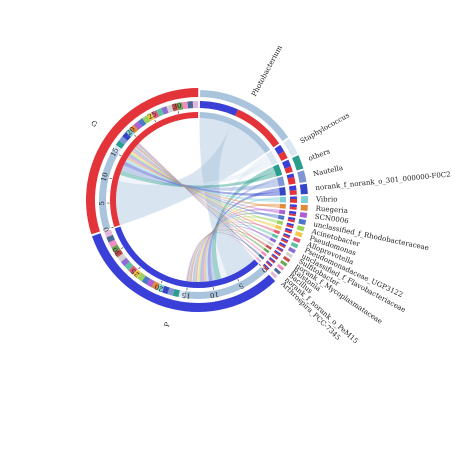 This screenshot has height=474, width=474. What do you see at coordinates (327, 171) in the screenshot?
I see `taxon-label-3: Nautella` at bounding box center [327, 171].